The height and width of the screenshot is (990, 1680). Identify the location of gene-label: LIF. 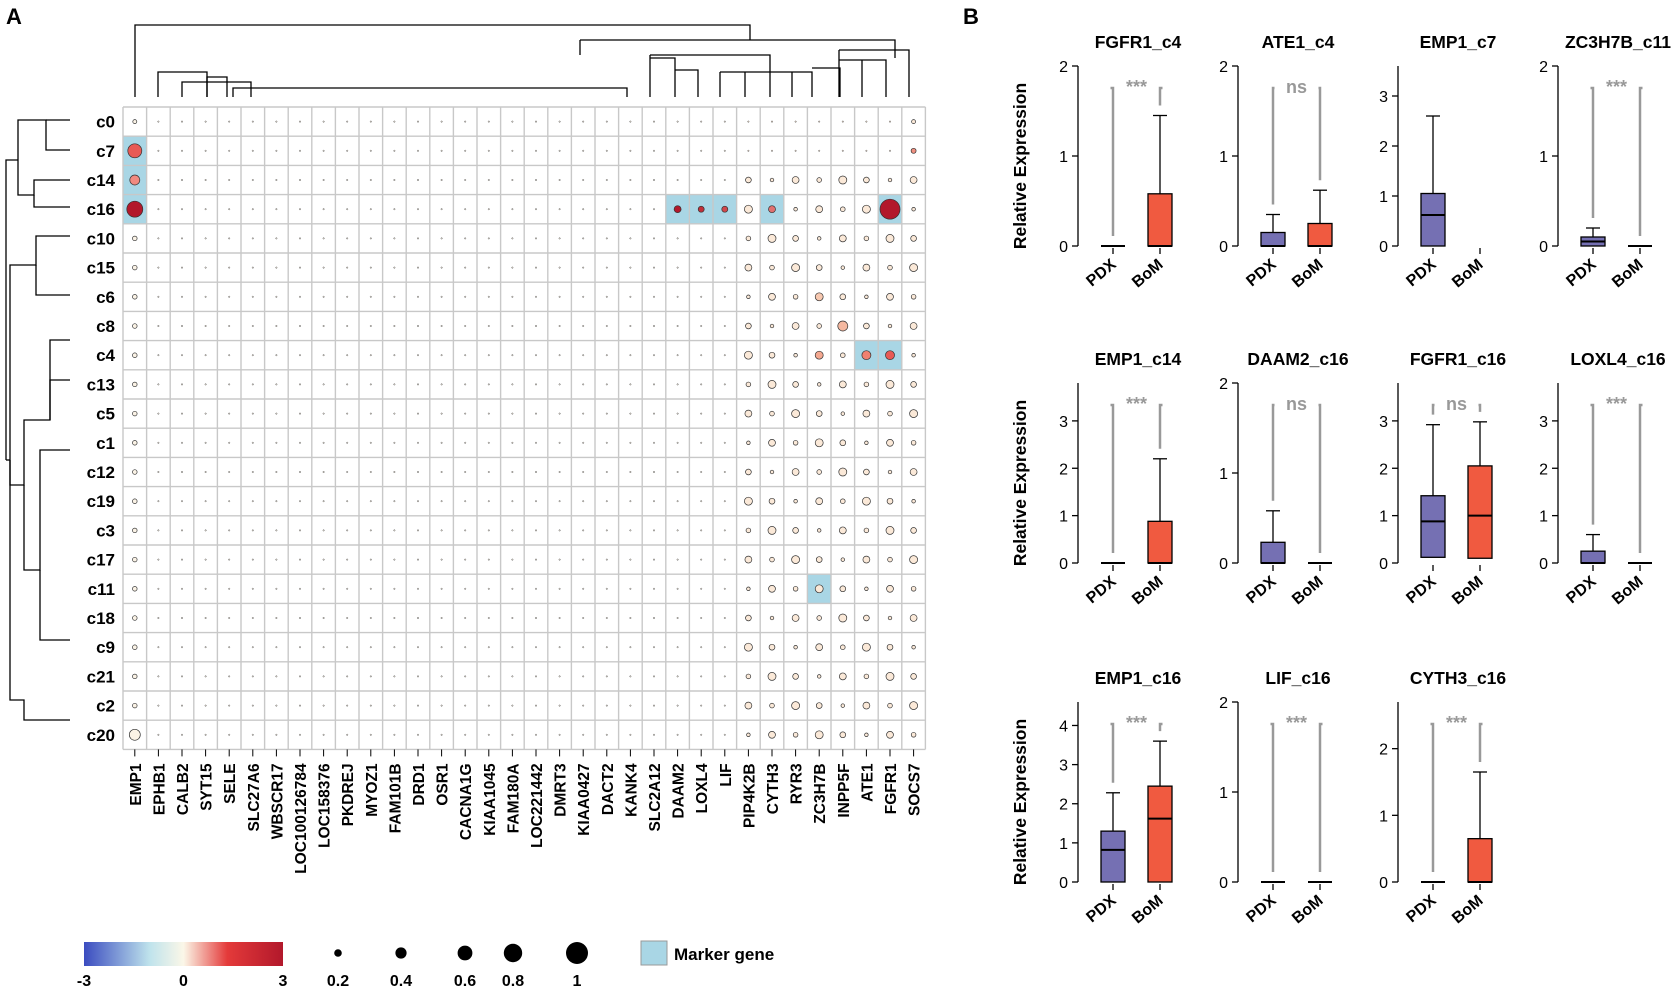
(726, 774).